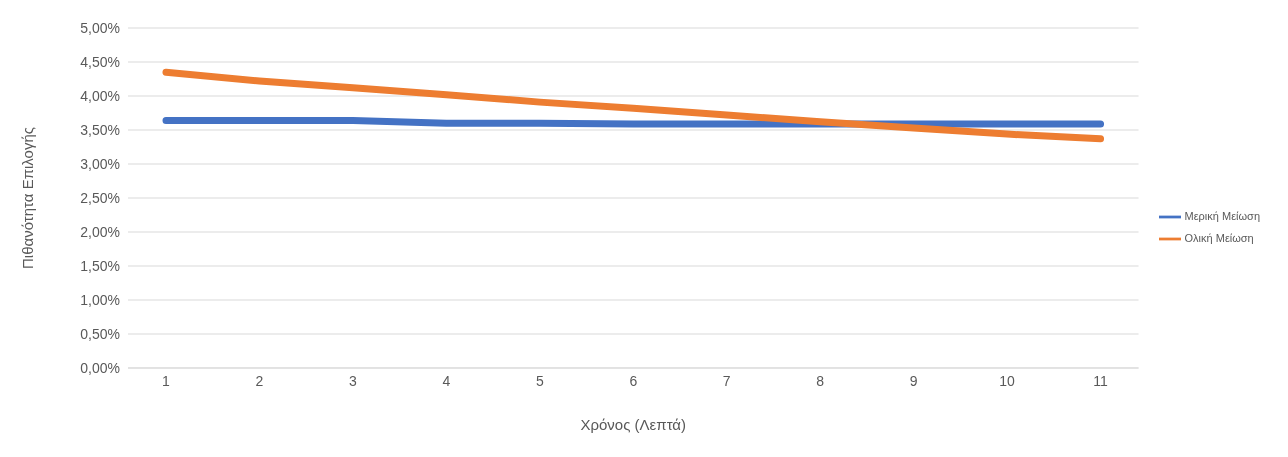 This screenshot has height=457, width=1288. What do you see at coordinates (913, 380) in the screenshot?
I see `x-tick-label: 9` at bounding box center [913, 380].